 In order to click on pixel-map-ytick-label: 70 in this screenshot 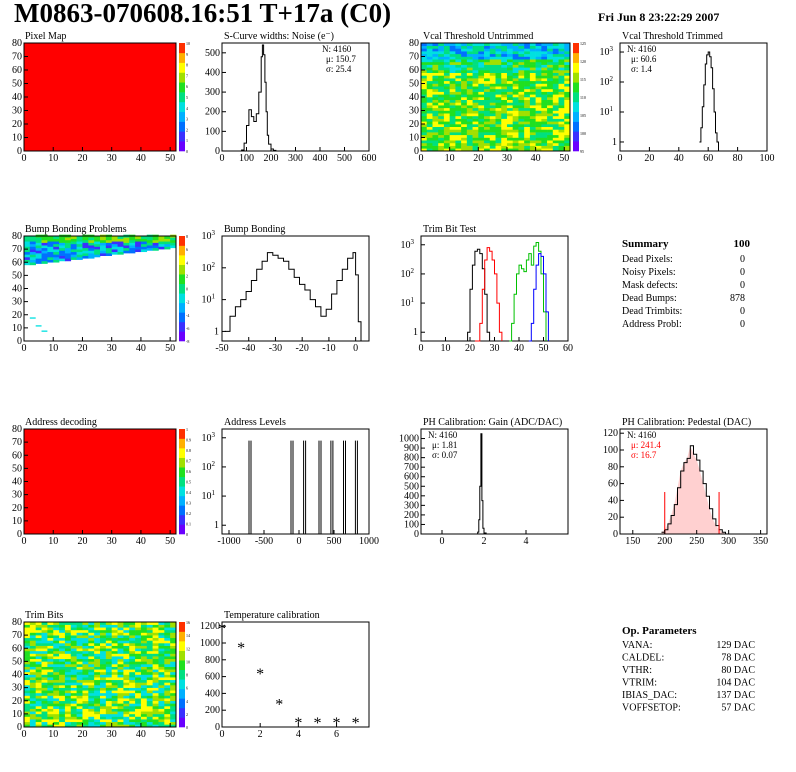, I will do `click(17, 57)`.